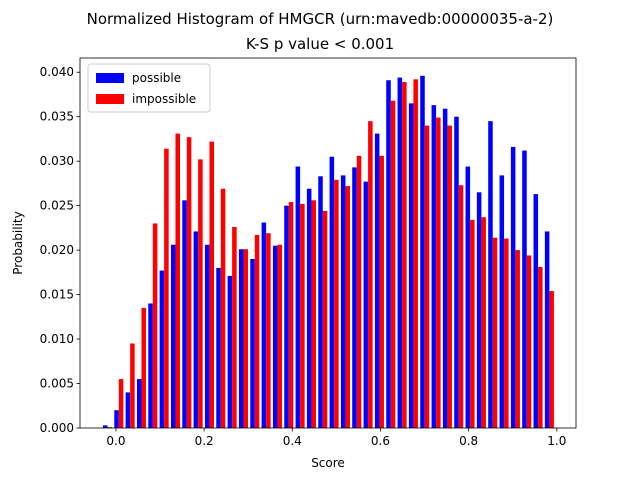 The height and width of the screenshot is (484, 640). What do you see at coordinates (57, 117) in the screenshot?
I see `y-tick-label: 0.035` at bounding box center [57, 117].